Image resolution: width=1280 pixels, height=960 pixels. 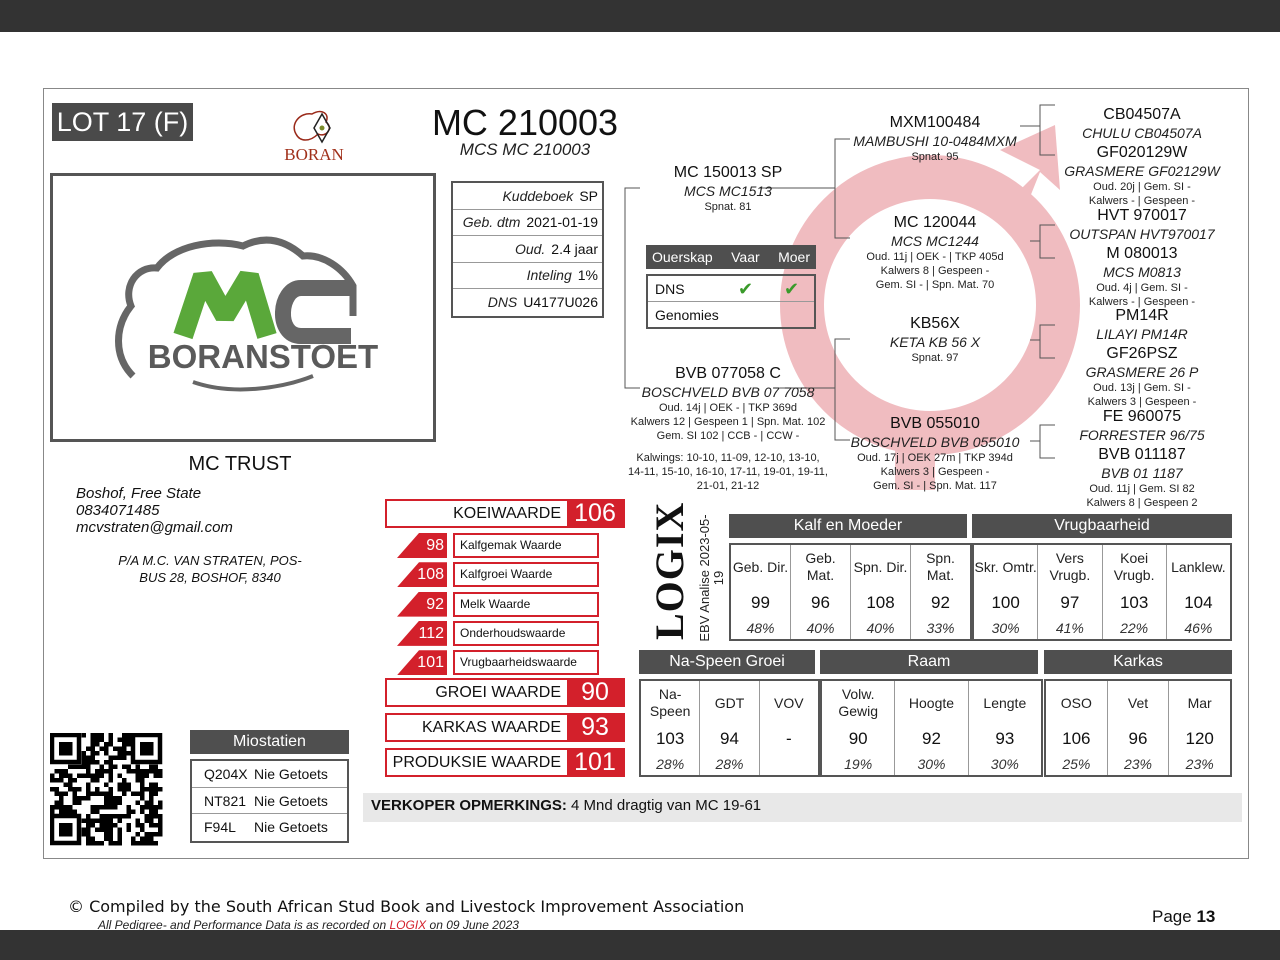 I want to click on sub-index-label: Melk Waarde, so click(x=526, y=604).